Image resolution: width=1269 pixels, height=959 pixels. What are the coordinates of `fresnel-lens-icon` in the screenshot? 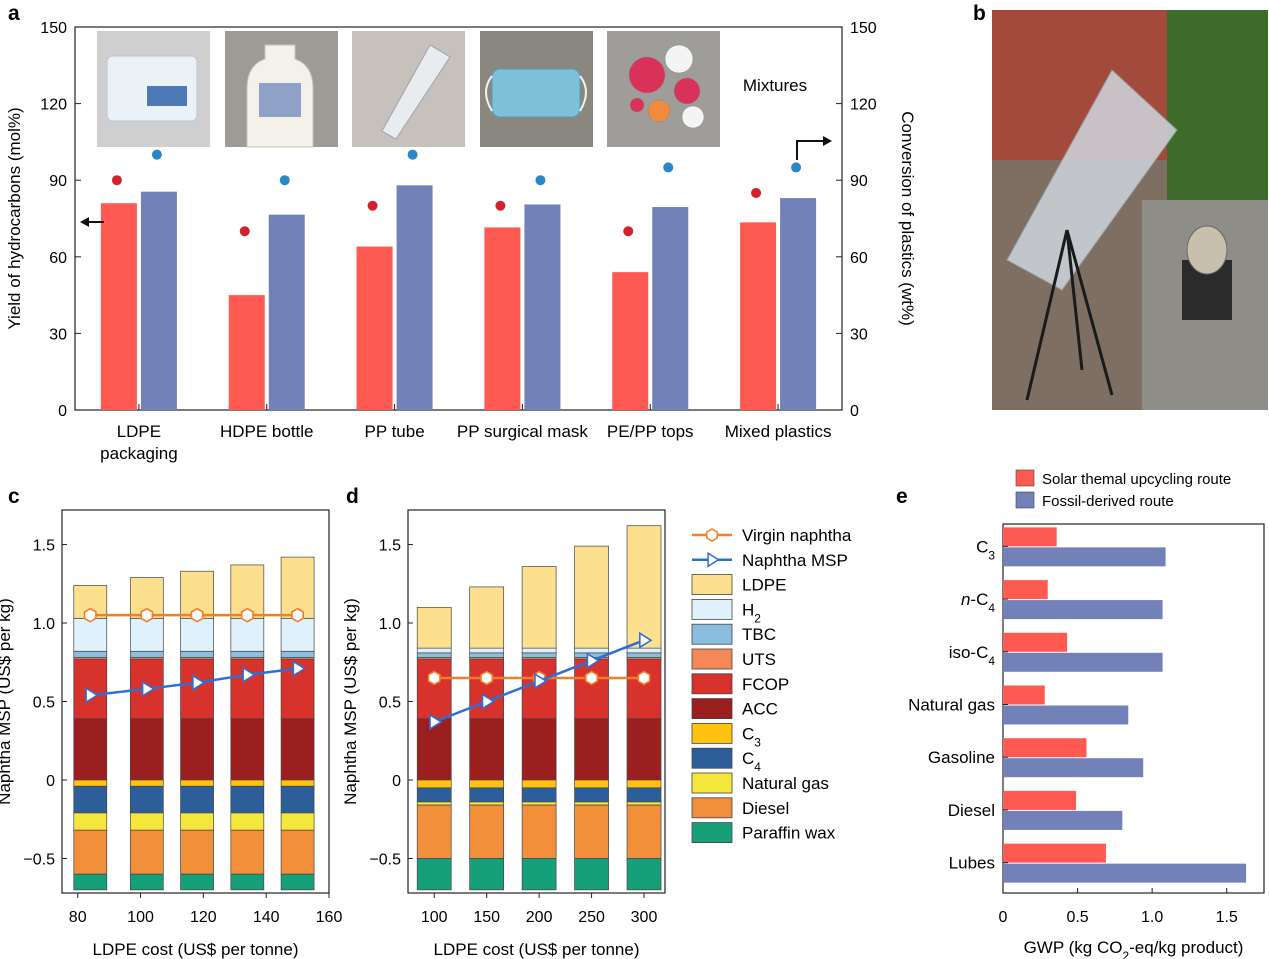 It's located at (1092, 180).